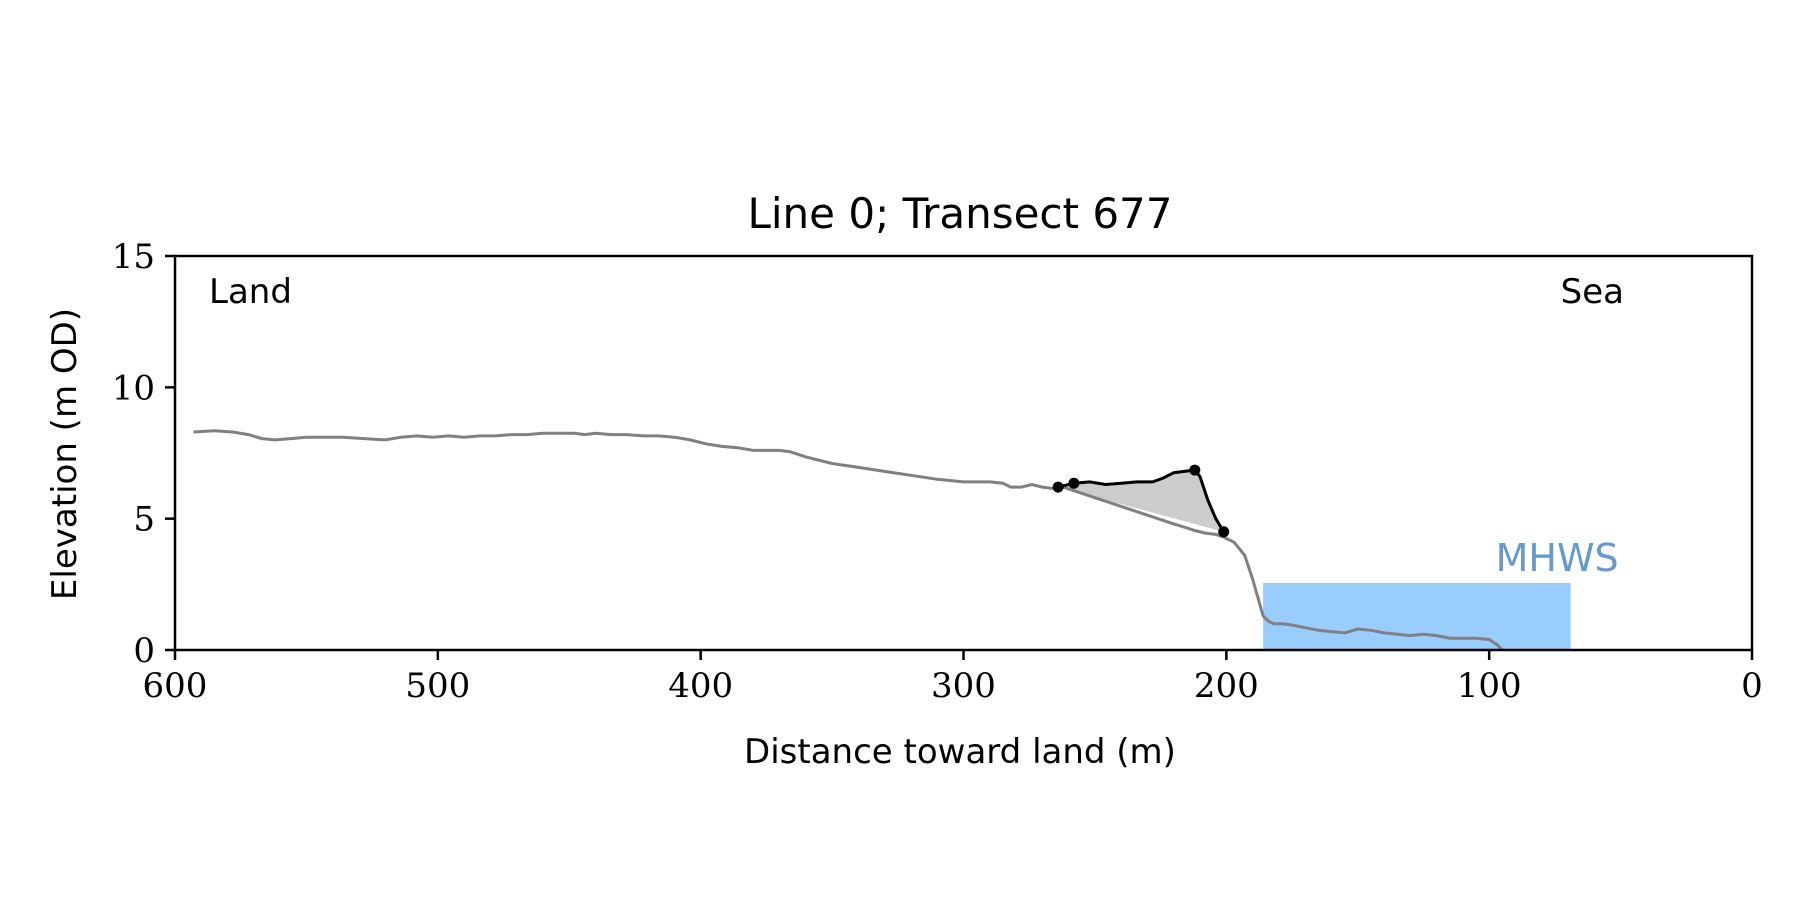  What do you see at coordinates (175, 686) in the screenshot?
I see `x-tick-label: 600` at bounding box center [175, 686].